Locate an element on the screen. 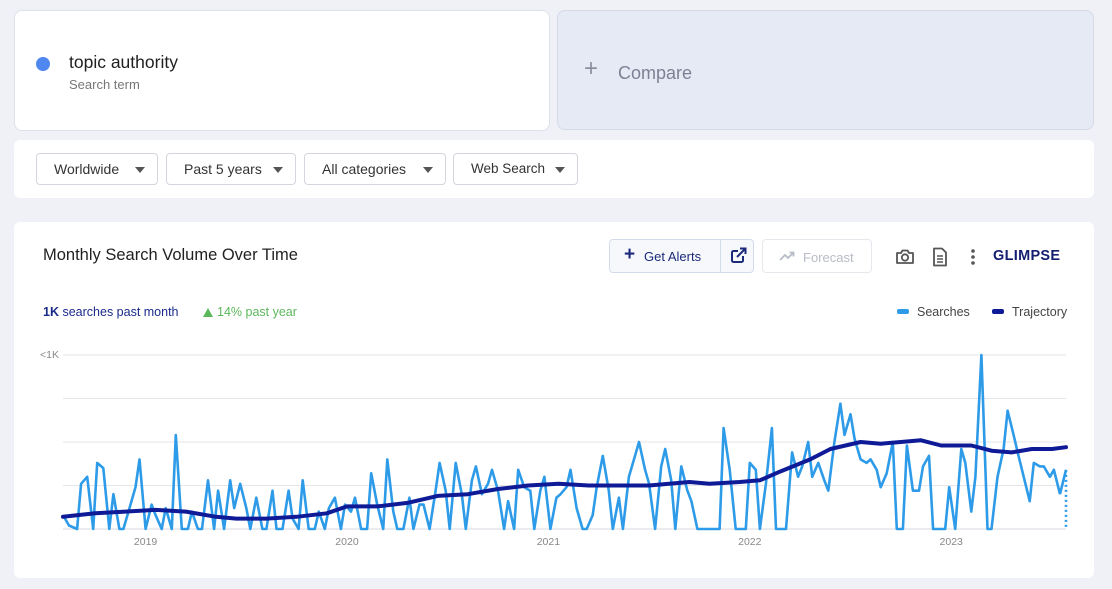  legend-searches: Searches is located at coordinates (933, 312).